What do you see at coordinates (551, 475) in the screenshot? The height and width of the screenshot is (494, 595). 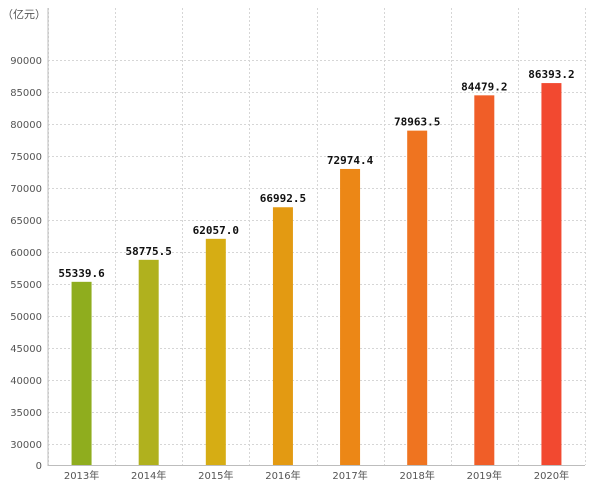 I see `x-tick-label: 2020年` at bounding box center [551, 475].